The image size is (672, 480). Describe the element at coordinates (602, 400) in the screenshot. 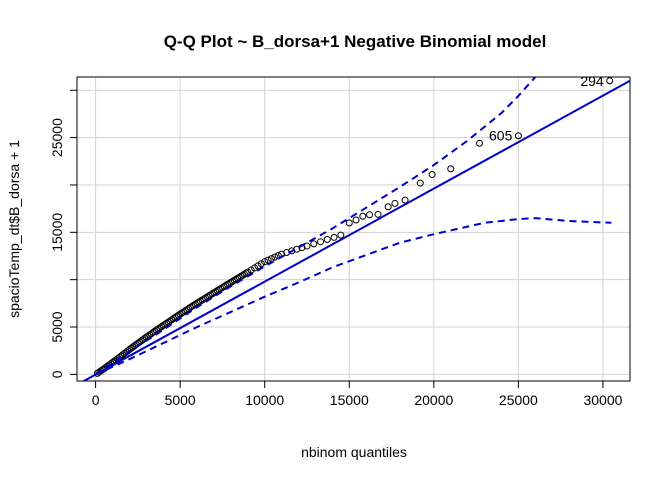

I see `x-tick-label: 30000` at that location.